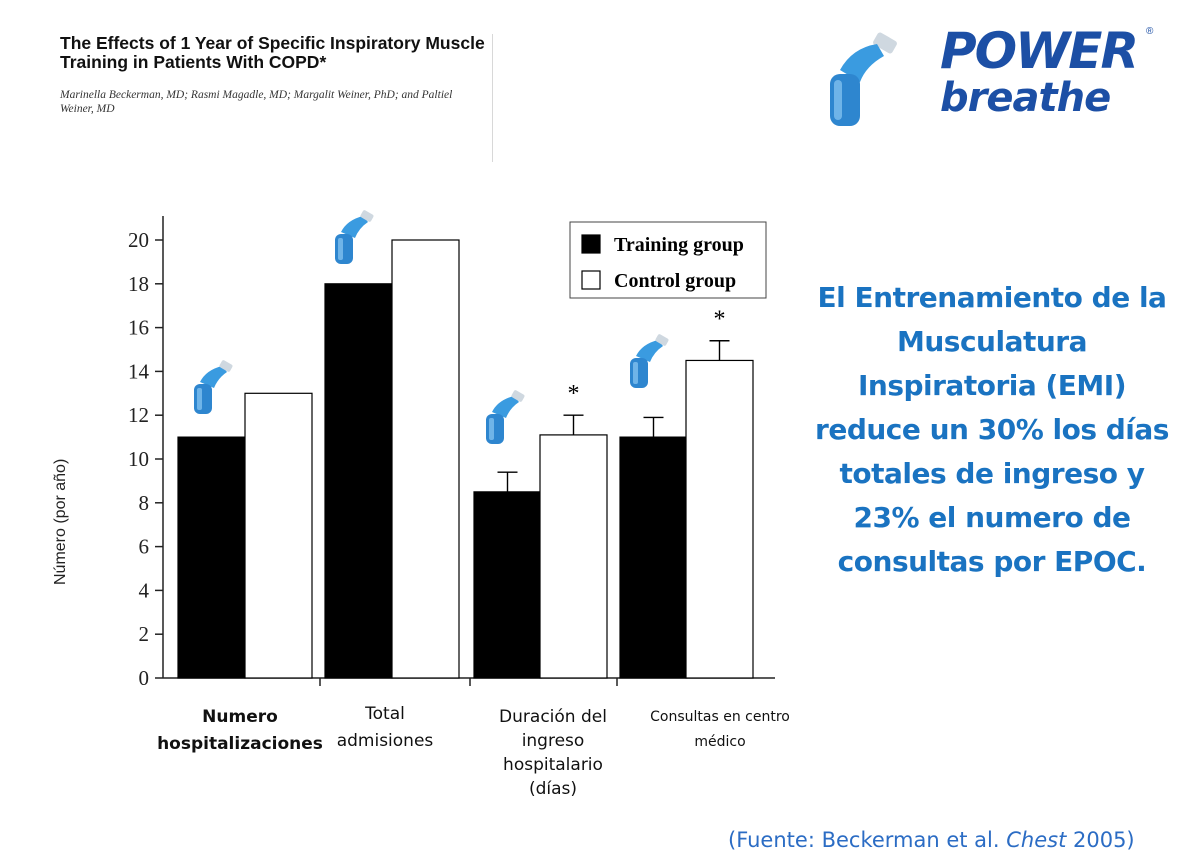  I want to click on y-tick-label: 2, so click(144, 634).